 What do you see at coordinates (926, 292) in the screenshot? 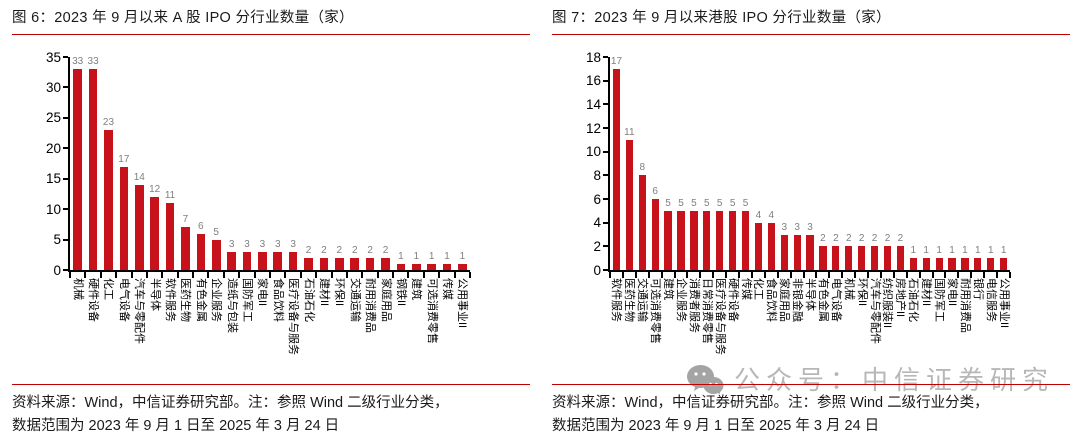
I see `x-category-label-text: 建材II` at bounding box center [926, 292].